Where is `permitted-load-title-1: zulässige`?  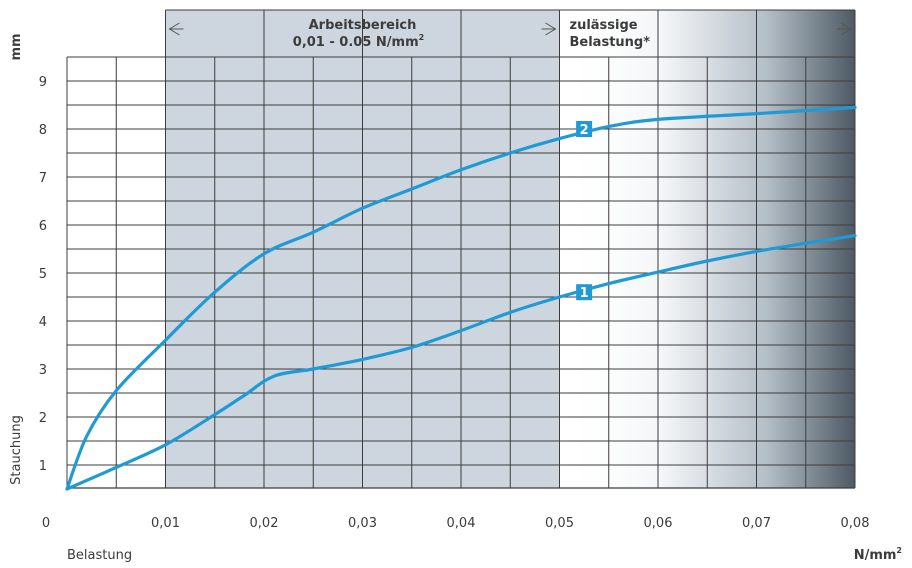
permitted-load-title-1: zulässige is located at coordinates (604, 25).